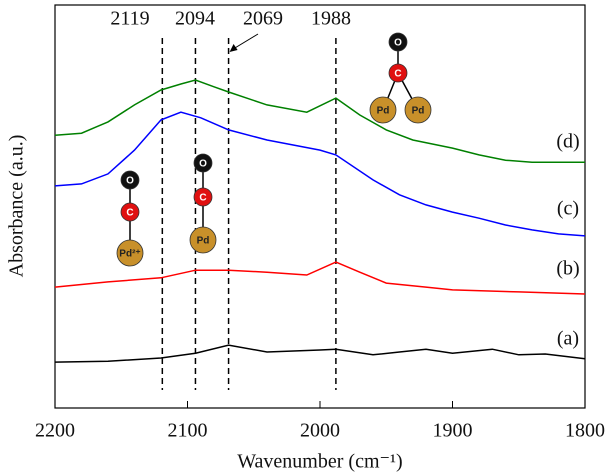 The width and height of the screenshot is (613, 475). I want to click on atom-label: Pd²⁺, so click(129, 254).